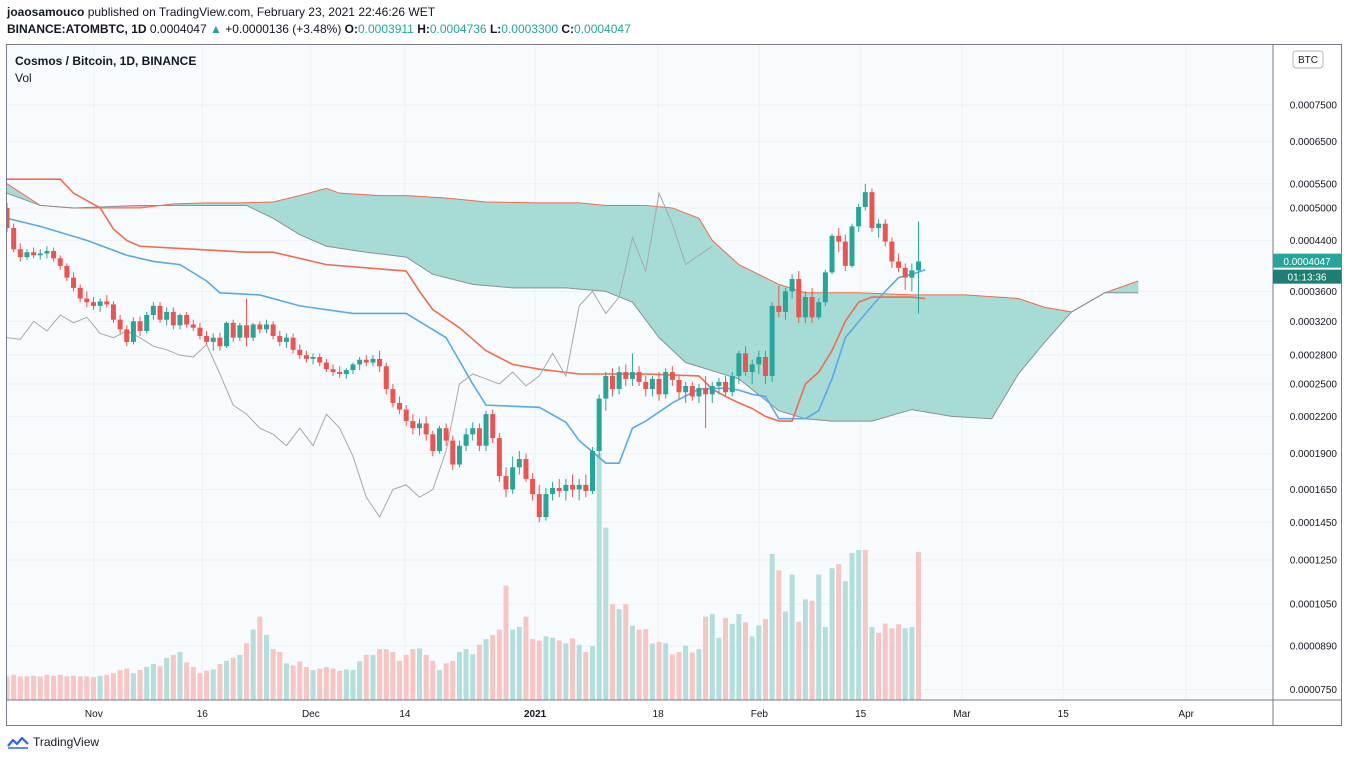 Image resolution: width=1348 pixels, height=762 pixels. Describe the element at coordinates (458, 29) in the screenshot. I see `high-value: 0.0004736` at that location.